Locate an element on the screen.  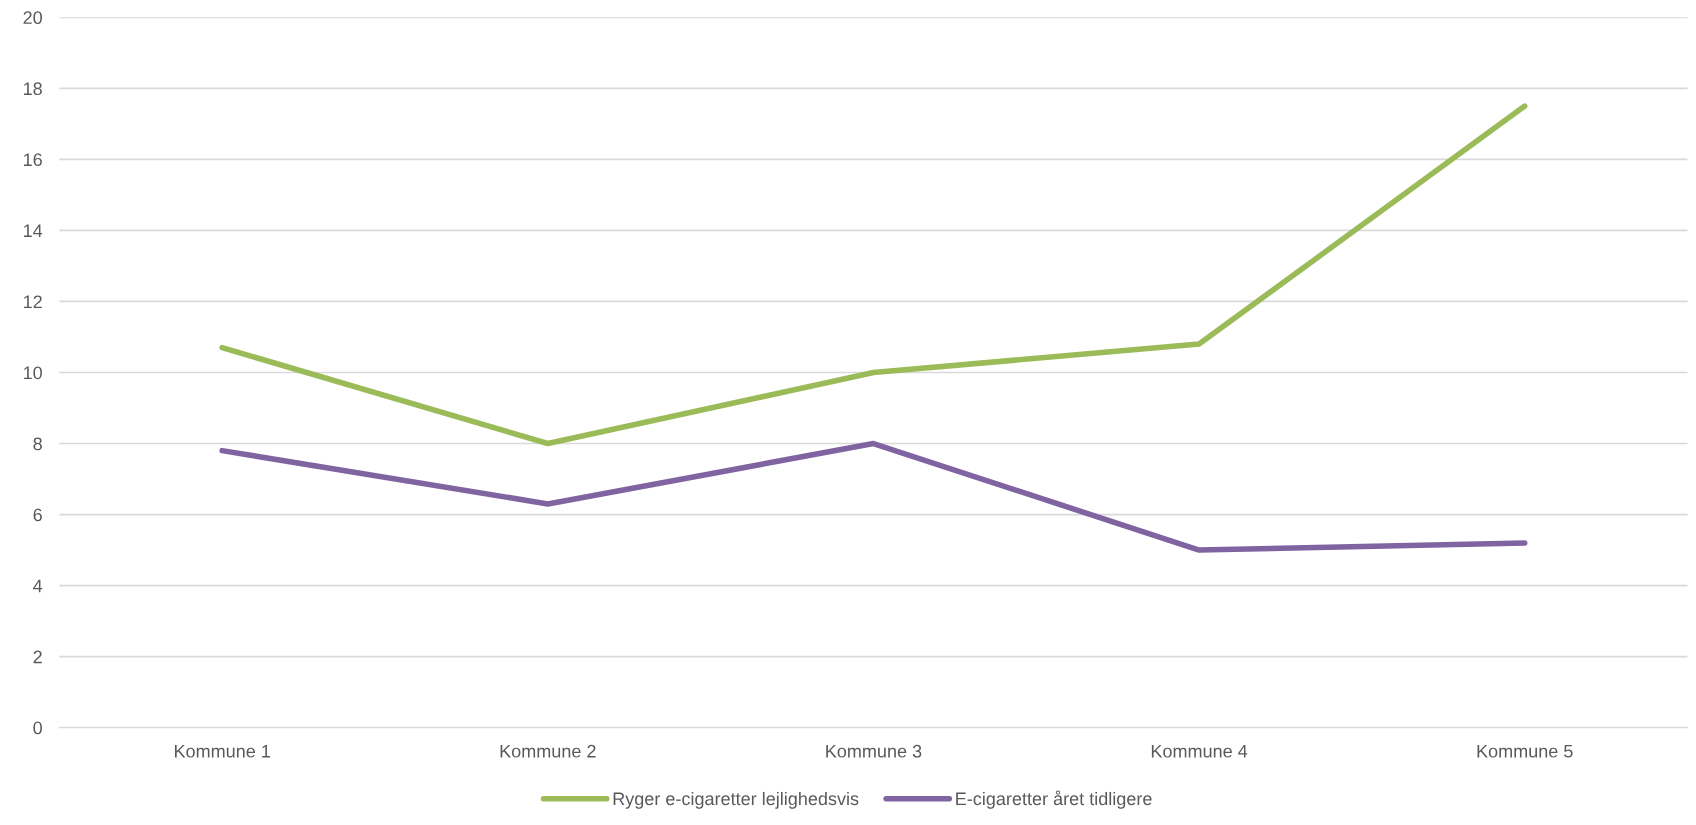
y-tick-label: 0 is located at coordinates (37, 728).